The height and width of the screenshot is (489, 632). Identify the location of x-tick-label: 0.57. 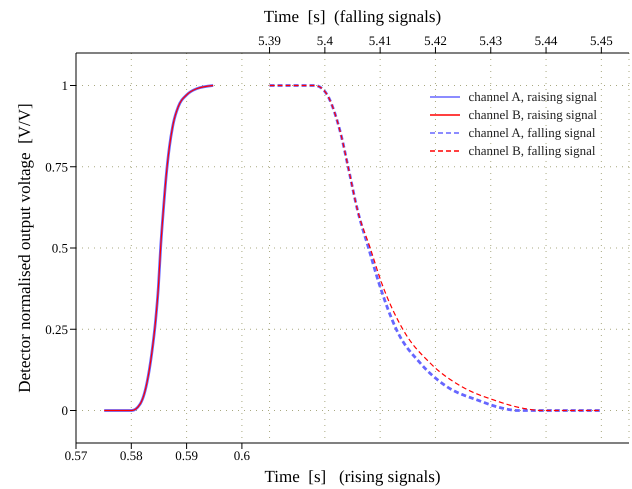
(76, 456).